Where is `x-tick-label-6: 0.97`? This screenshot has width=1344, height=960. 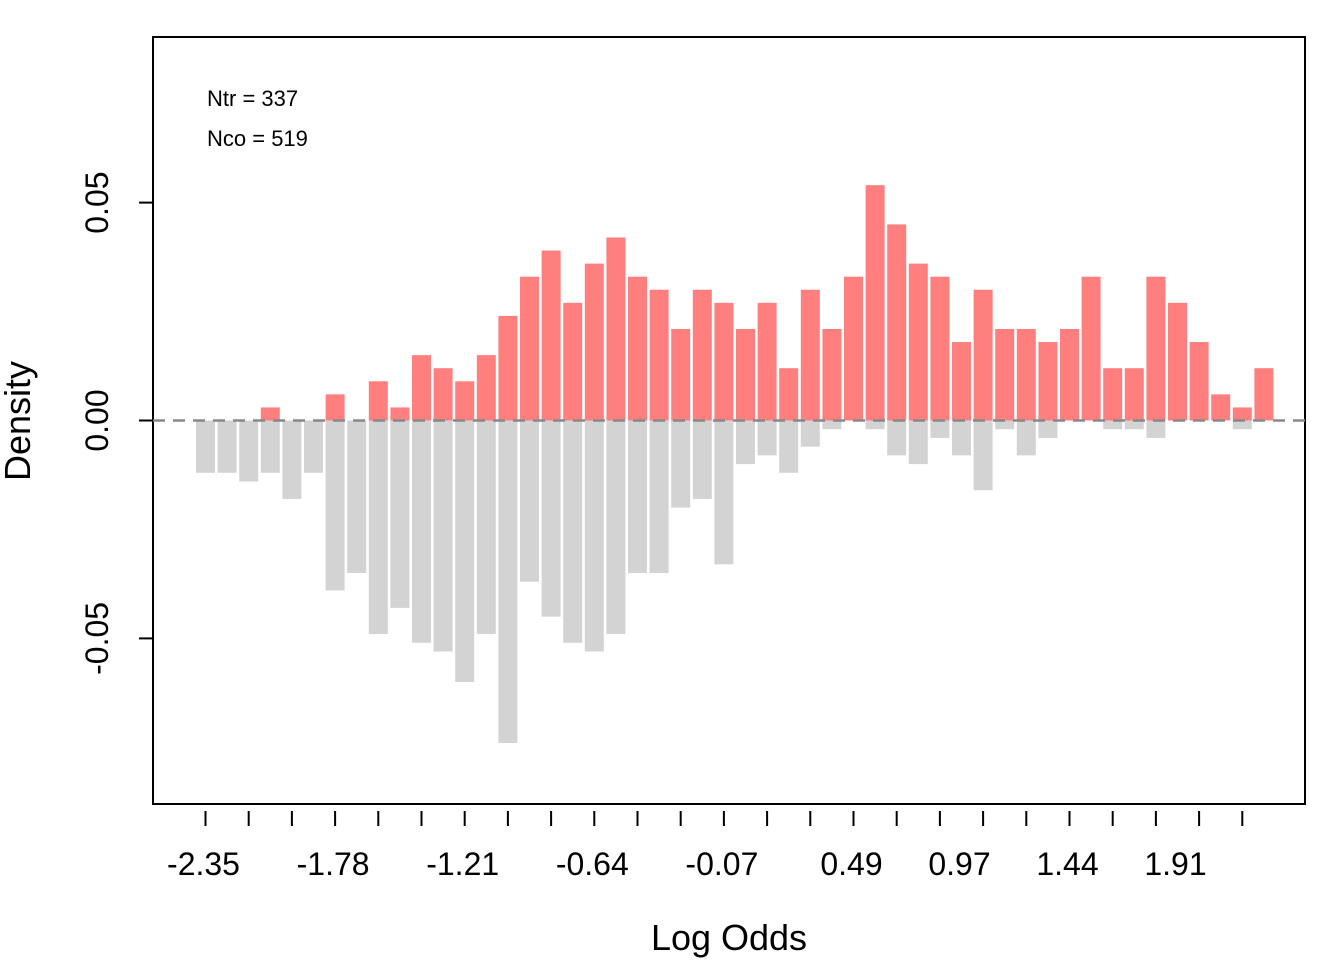
x-tick-label-6: 0.97 is located at coordinates (959, 864).